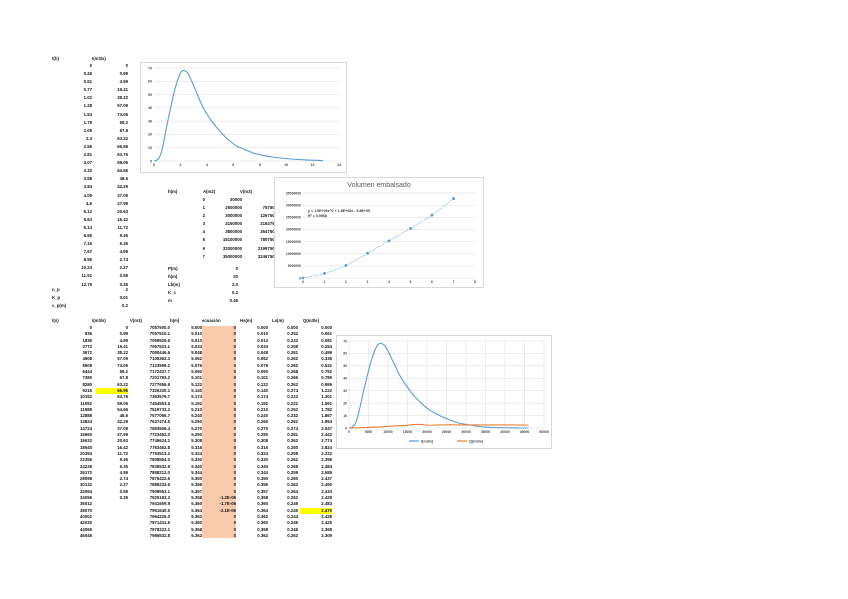  Describe the element at coordinates (87, 146) in the screenshot. I see `table1-cell-t: 2.56` at that location.